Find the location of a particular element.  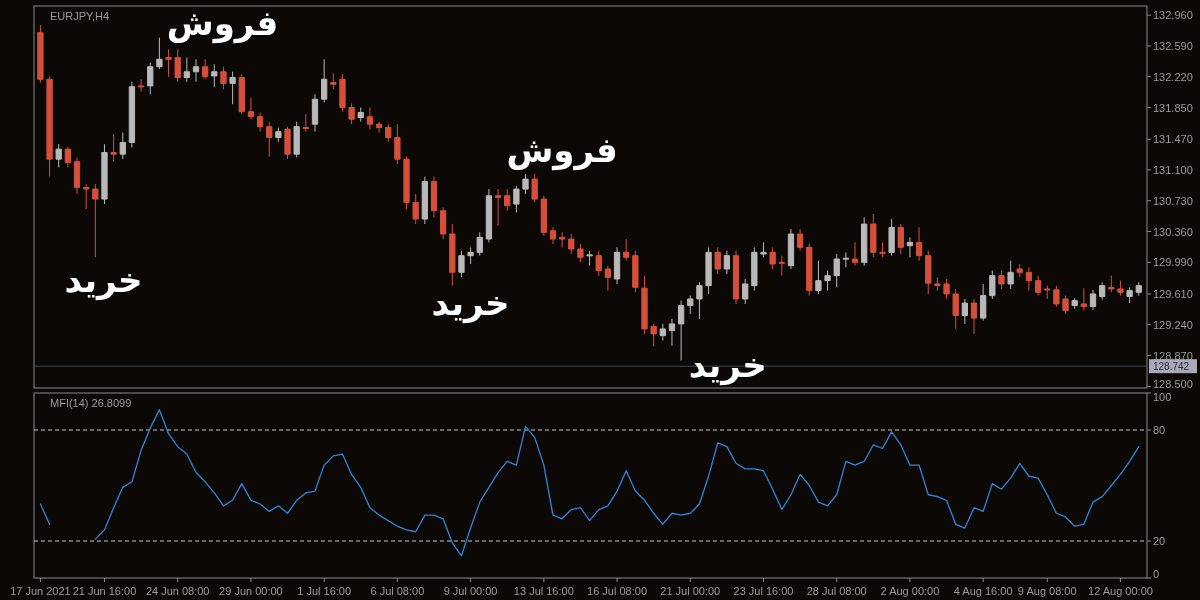

y-tick-label: 80 is located at coordinates (1159, 430).